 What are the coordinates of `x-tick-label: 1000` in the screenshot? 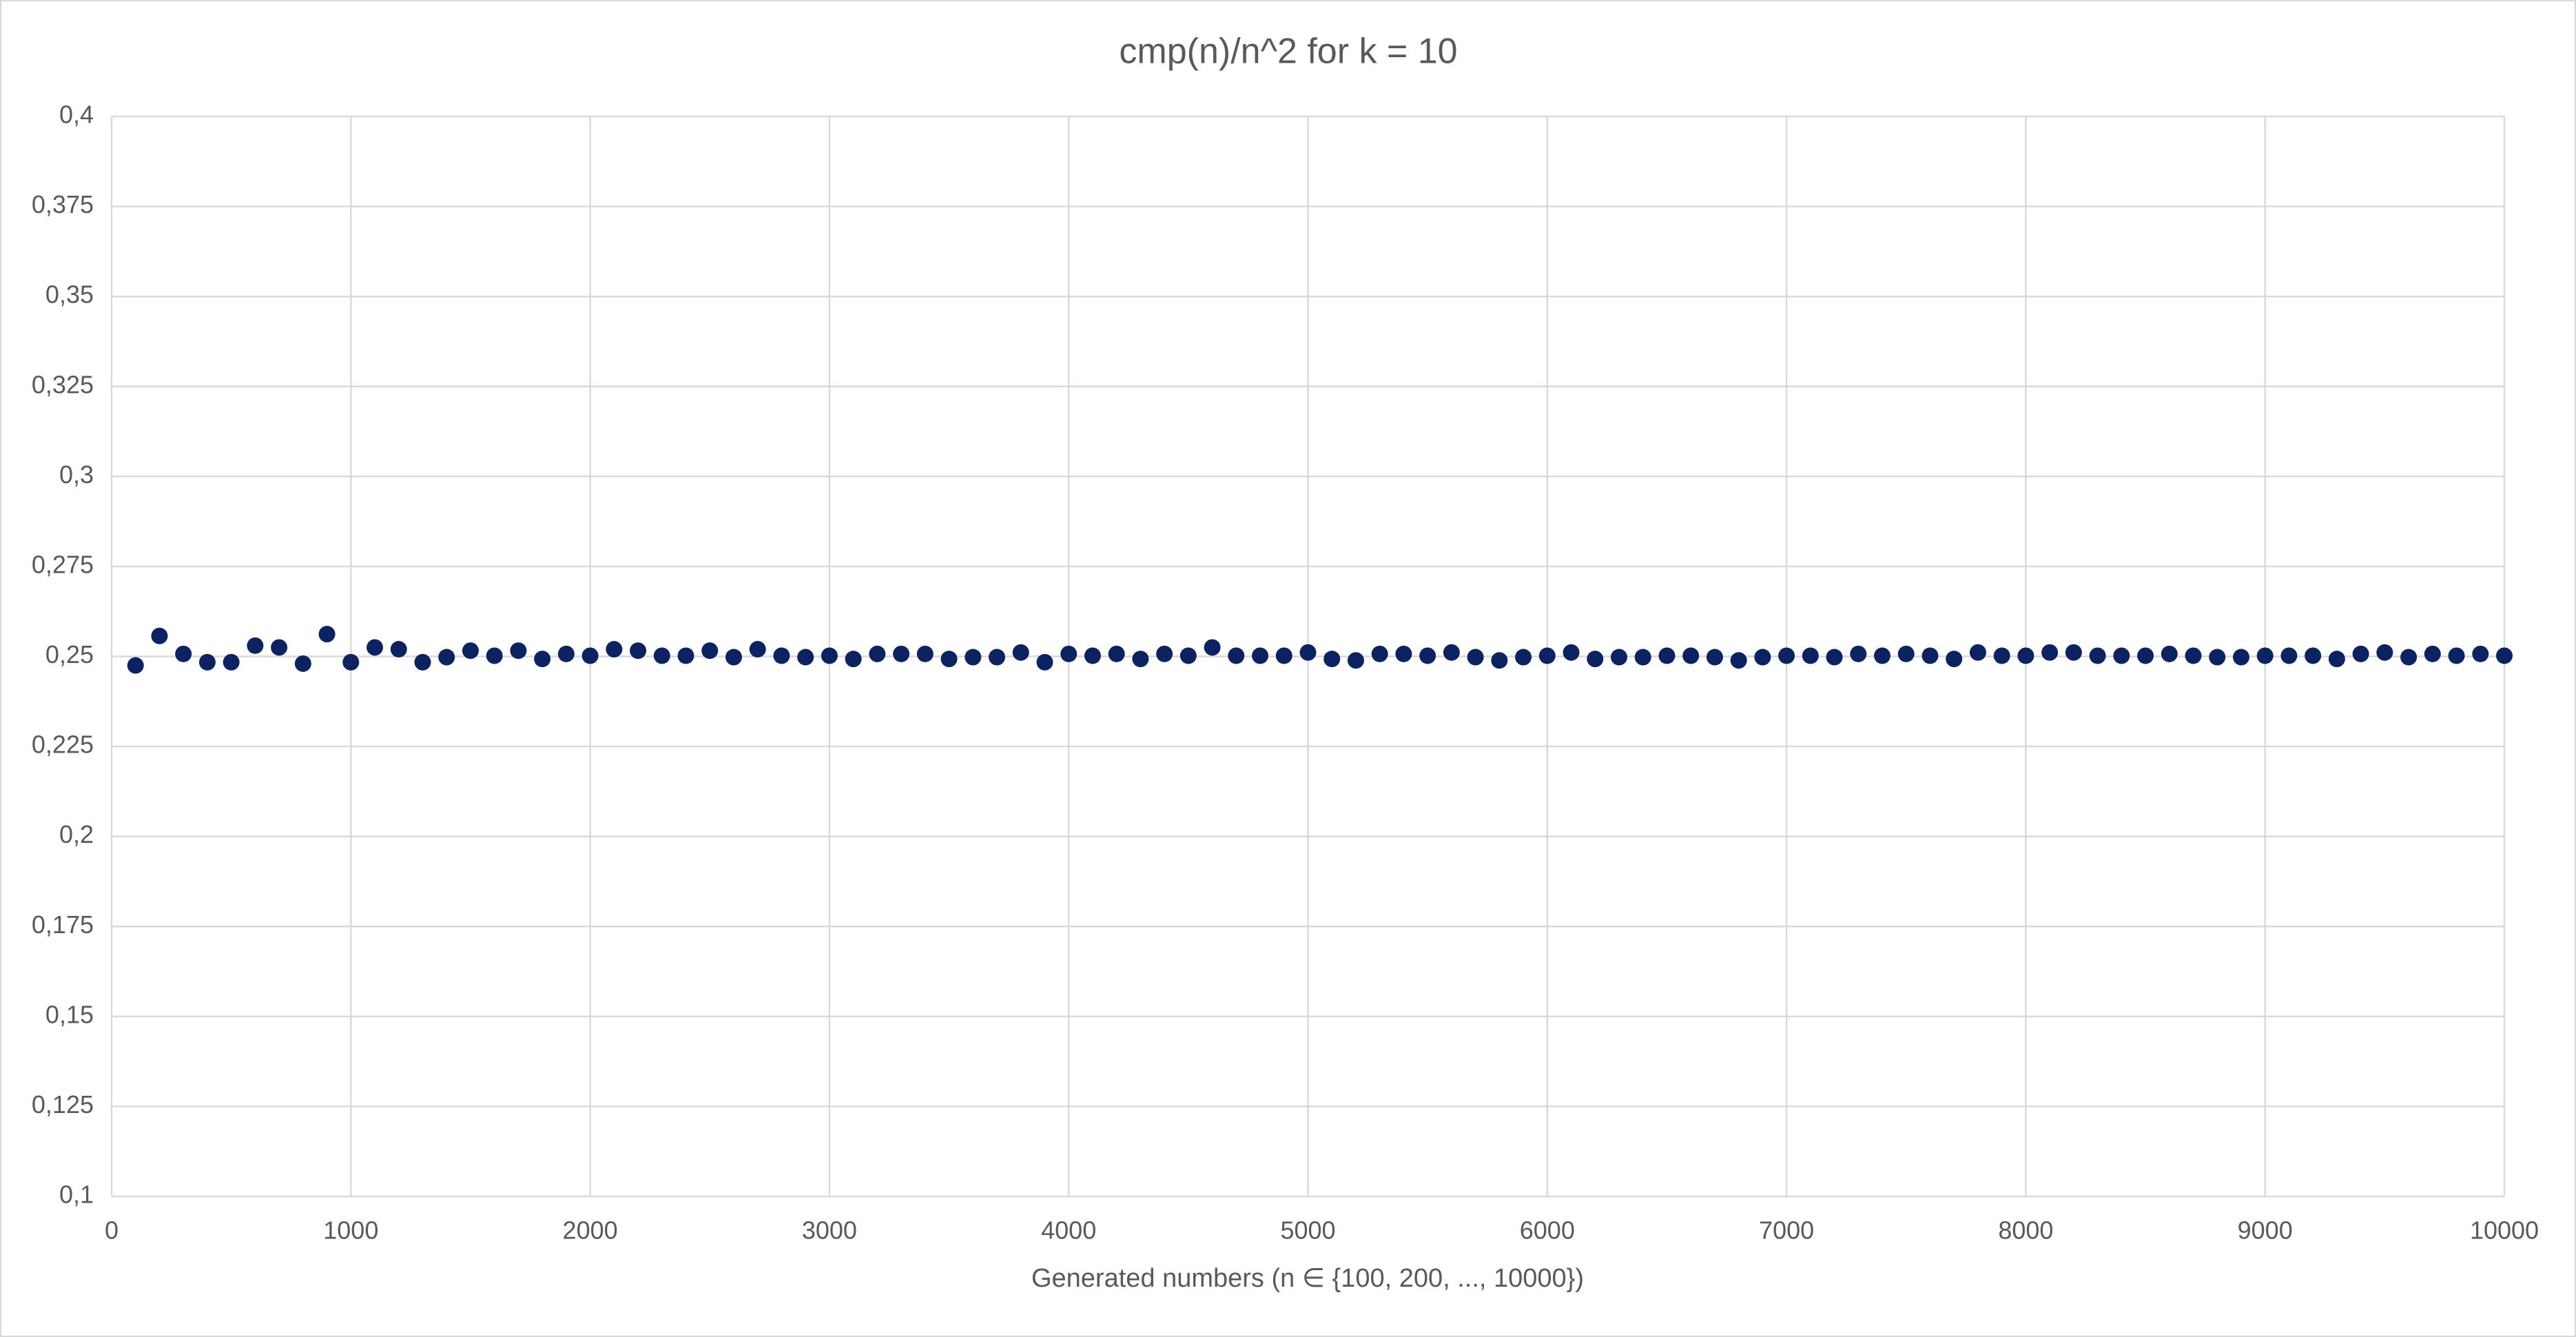 It's located at (350, 1230).